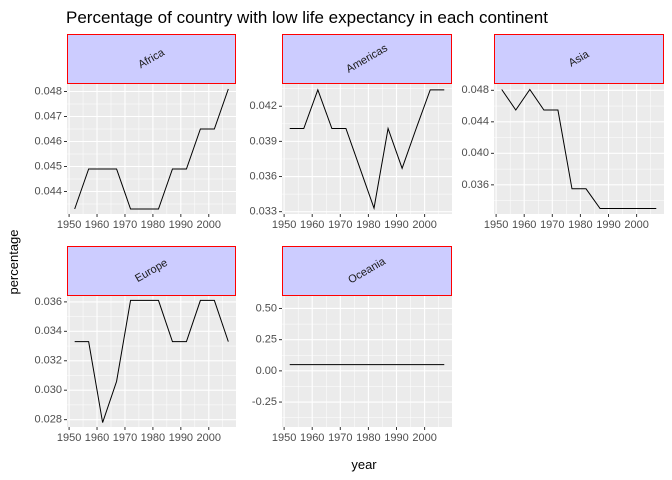  I want to click on series-line-americas, so click(367, 149).